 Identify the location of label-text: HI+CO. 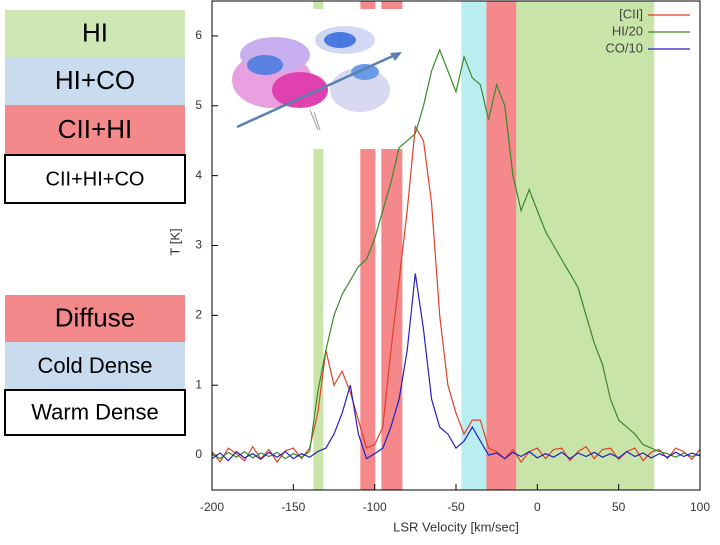
(95, 80).